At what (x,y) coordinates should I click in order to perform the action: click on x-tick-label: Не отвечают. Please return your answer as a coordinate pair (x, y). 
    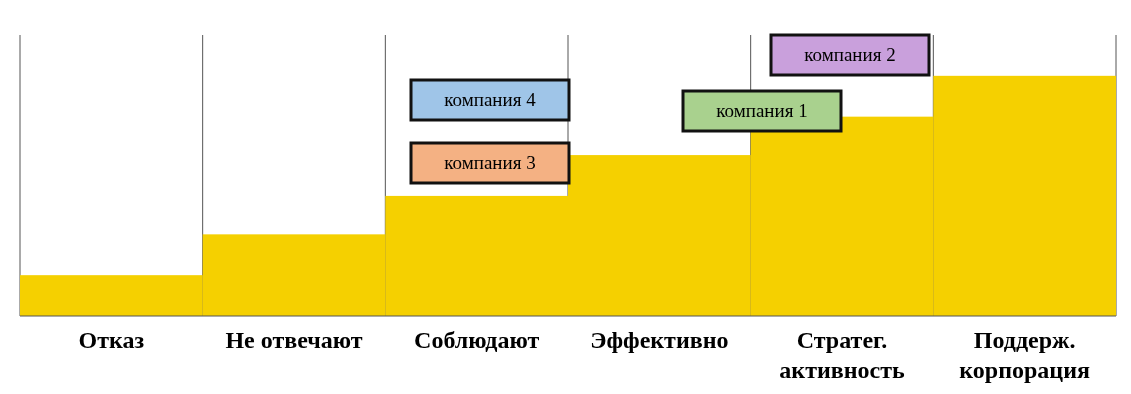
    Looking at the image, I should click on (294, 340).